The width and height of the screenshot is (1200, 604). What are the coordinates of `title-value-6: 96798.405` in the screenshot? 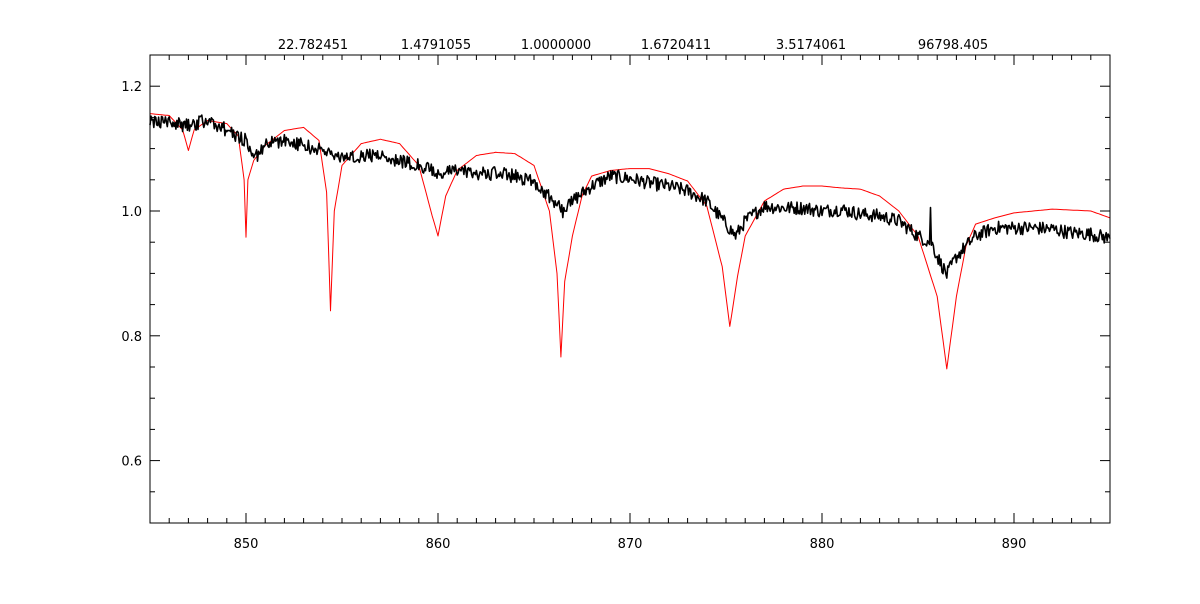 It's located at (953, 45).